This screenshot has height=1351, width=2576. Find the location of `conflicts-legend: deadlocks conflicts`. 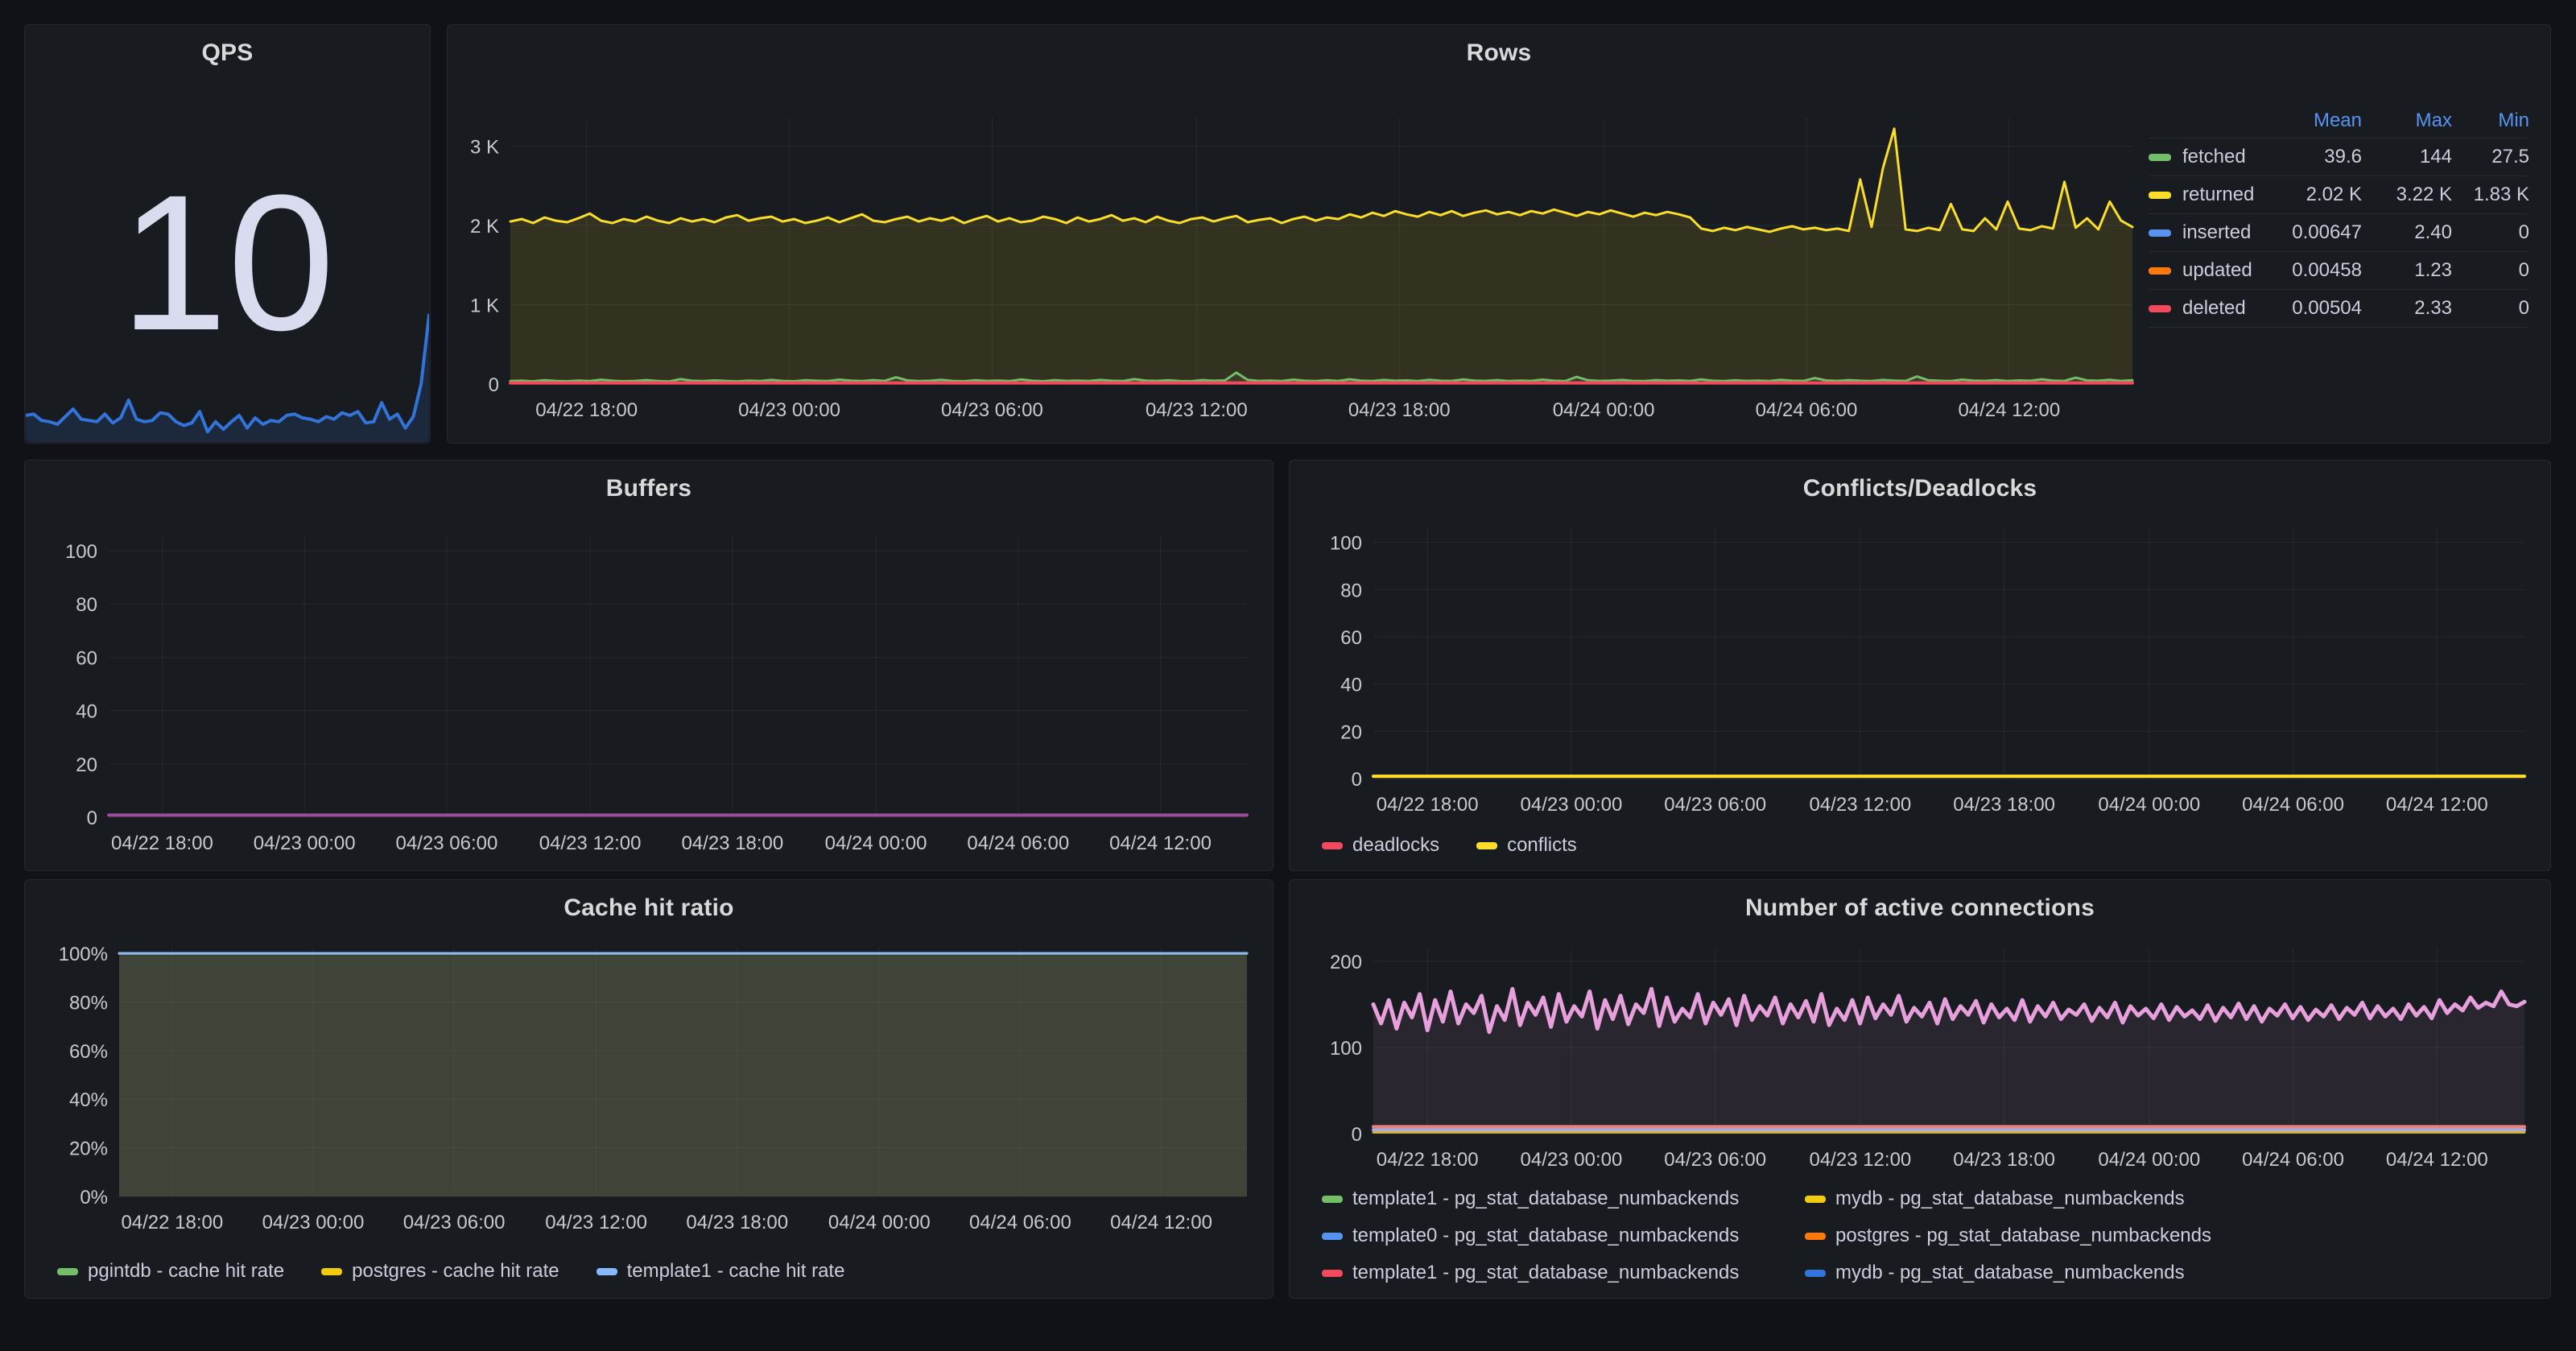

conflicts-legend: deadlocks conflicts is located at coordinates (1920, 845).